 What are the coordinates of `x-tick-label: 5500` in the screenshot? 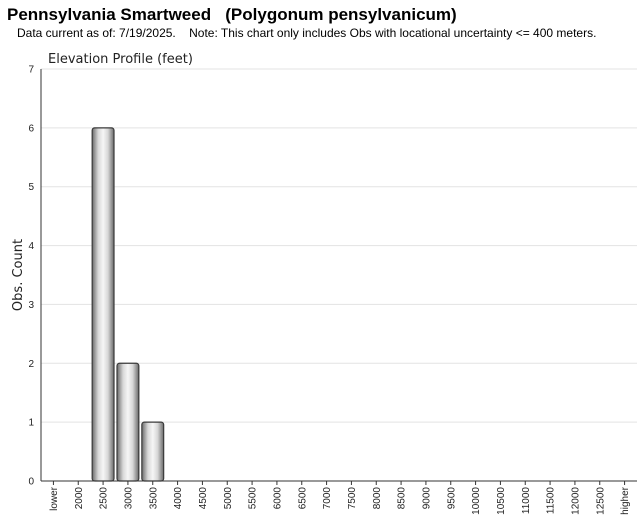 It's located at (253, 498).